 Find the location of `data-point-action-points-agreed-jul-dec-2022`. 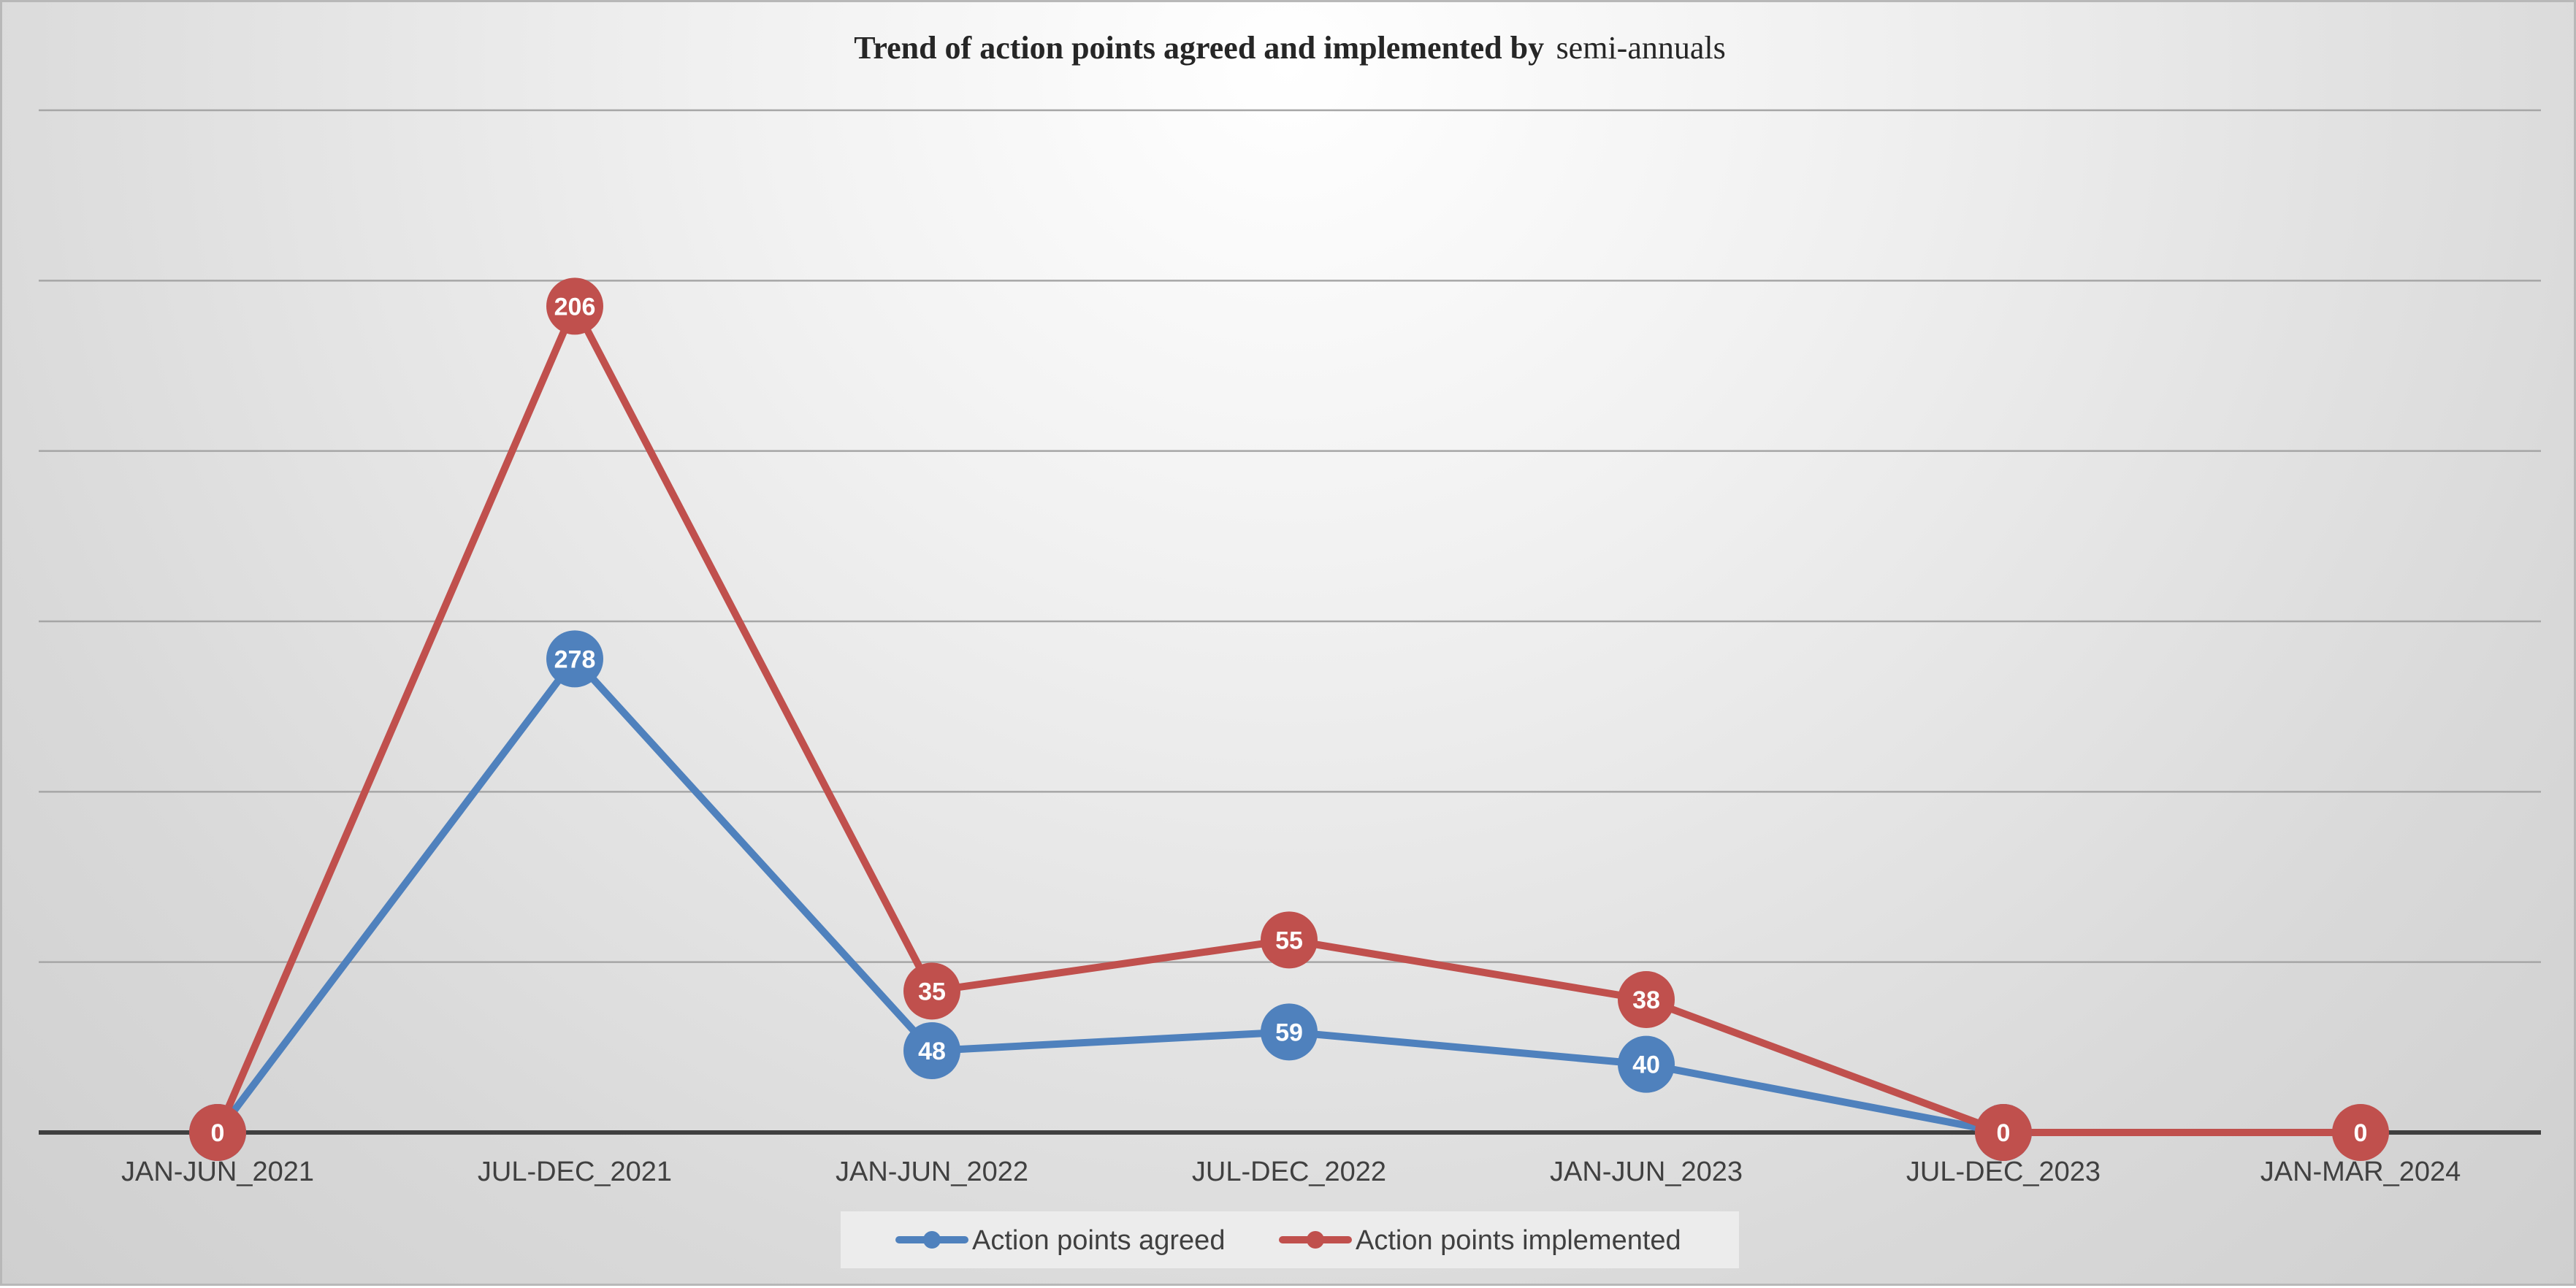

data-point-action-points-agreed-jul-dec-2022 is located at coordinates (1289, 1032).